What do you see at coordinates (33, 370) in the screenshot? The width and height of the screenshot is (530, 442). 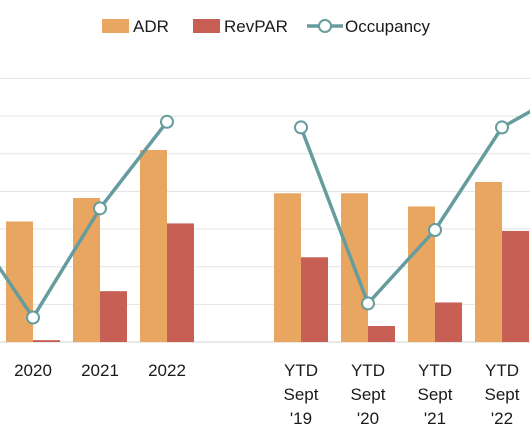 I see `x-tick-label-c2020-0: 2020` at bounding box center [33, 370].